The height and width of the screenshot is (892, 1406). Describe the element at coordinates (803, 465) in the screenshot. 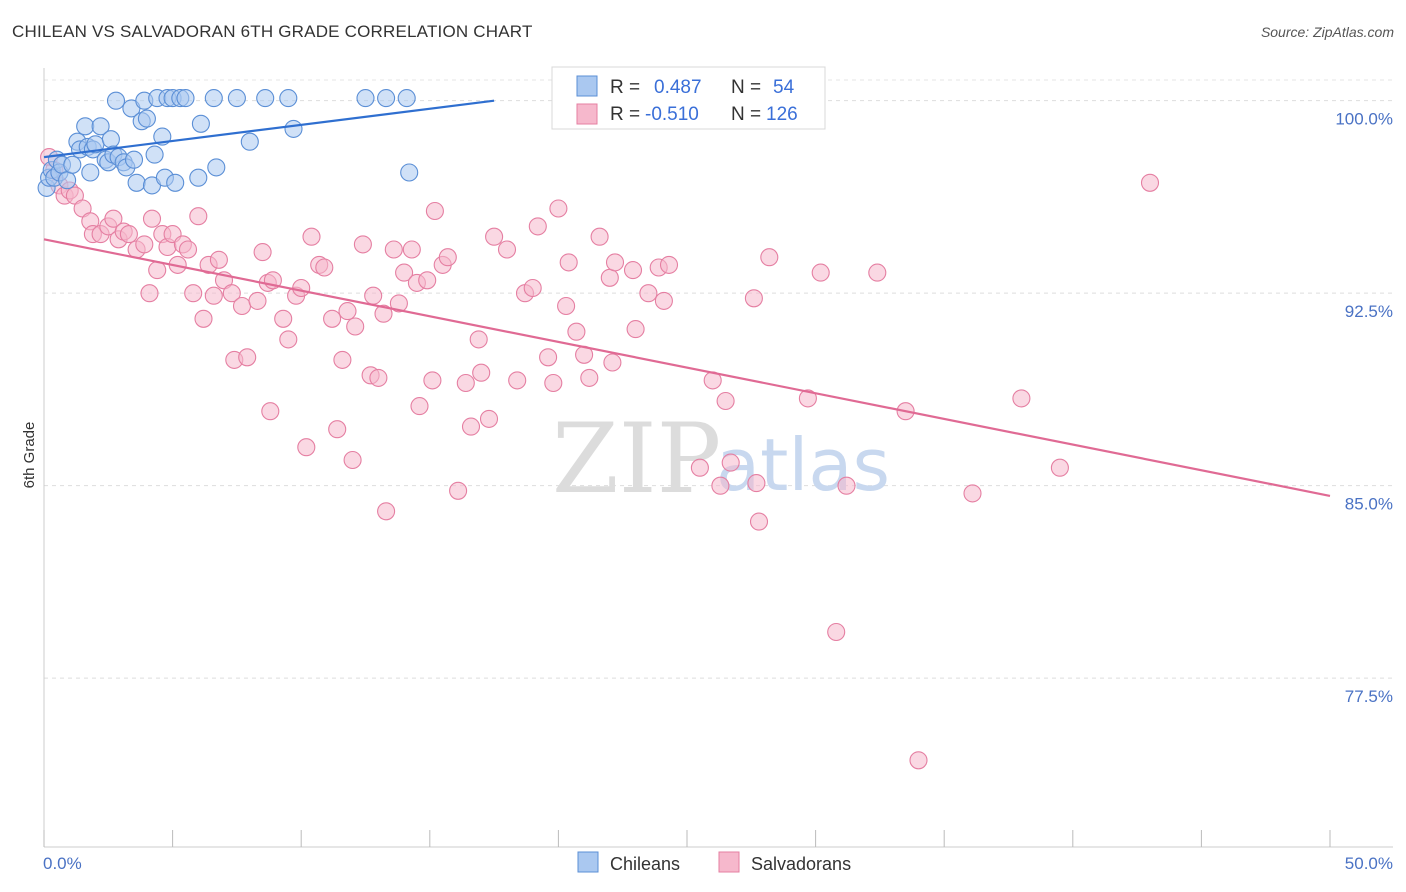

I see `watermark-atlas: atlas` at that location.